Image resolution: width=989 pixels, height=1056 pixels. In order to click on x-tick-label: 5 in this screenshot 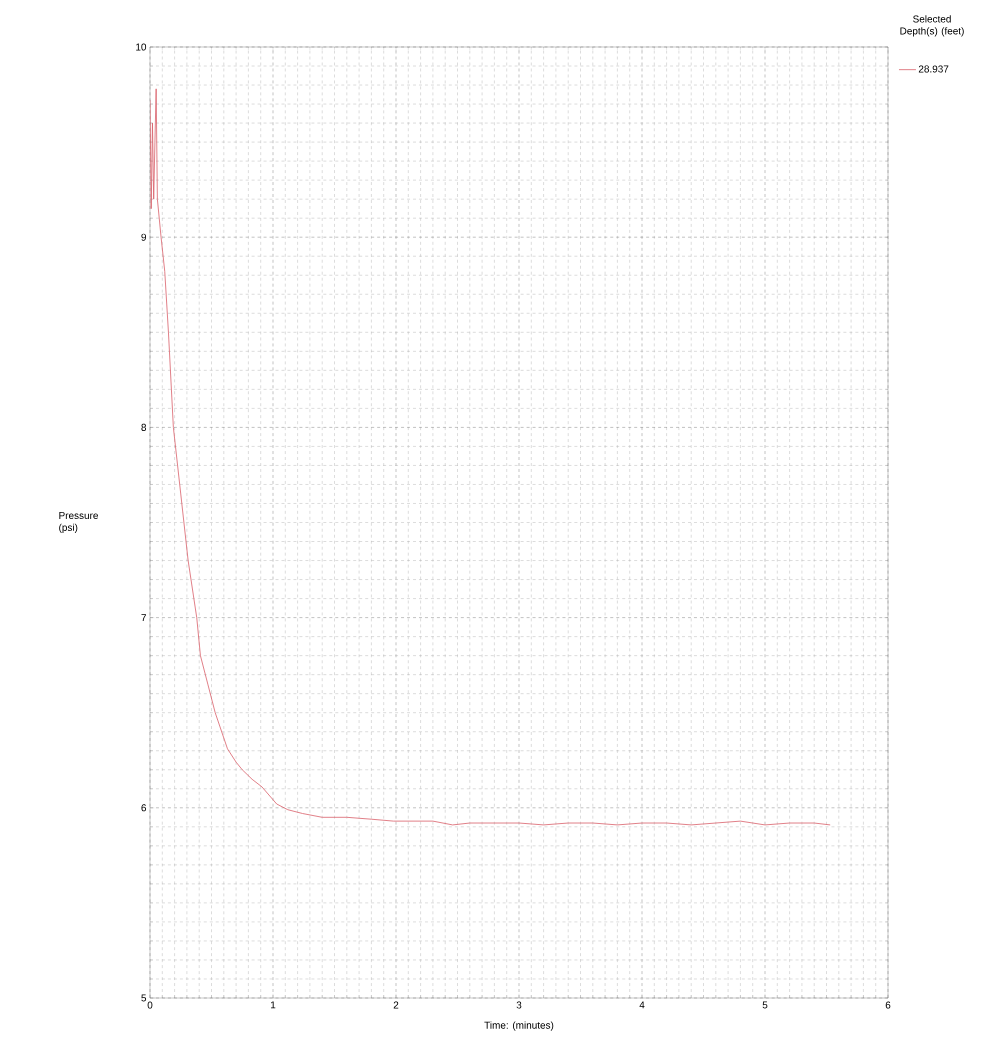, I will do `click(765, 1005)`.